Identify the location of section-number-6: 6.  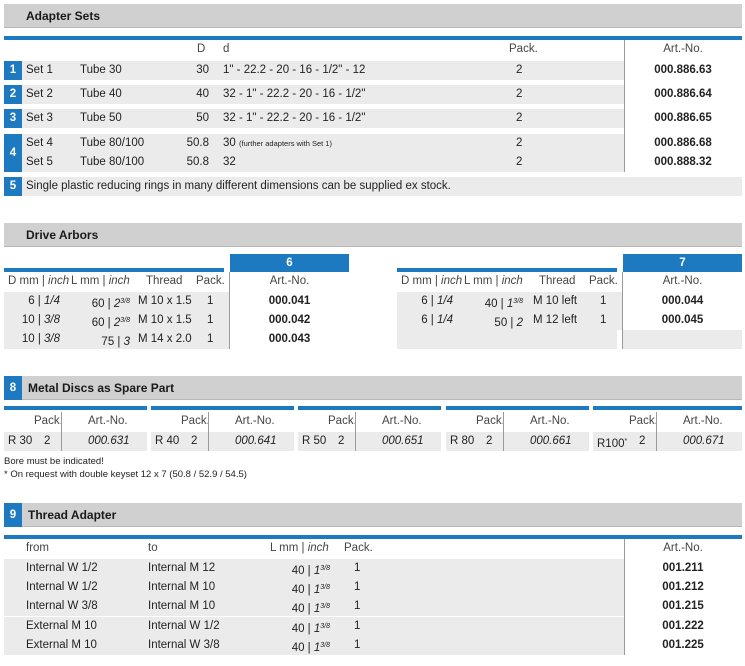
(289, 263).